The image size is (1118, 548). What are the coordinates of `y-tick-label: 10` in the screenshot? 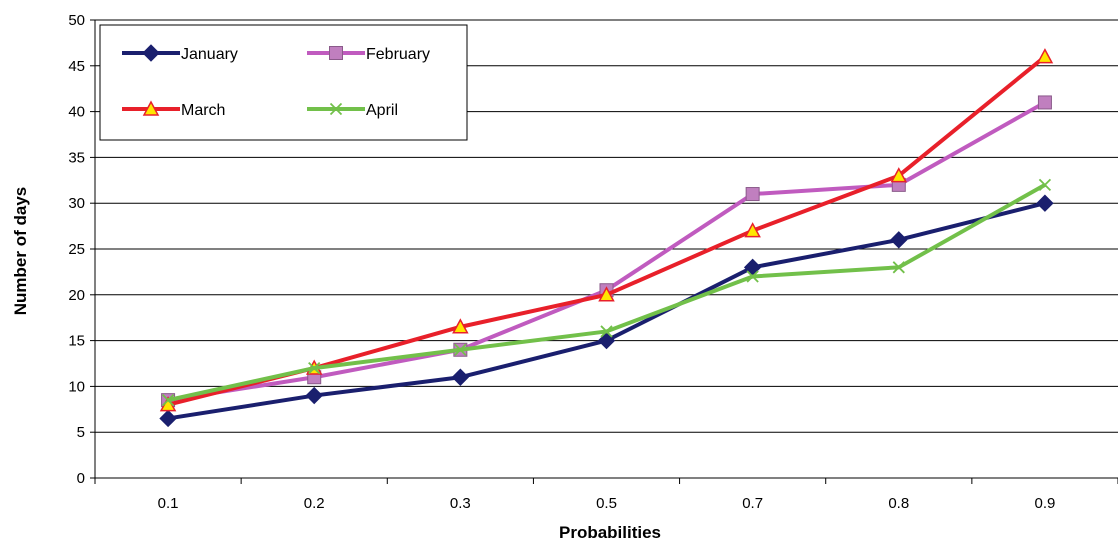 It's located at (76, 386).